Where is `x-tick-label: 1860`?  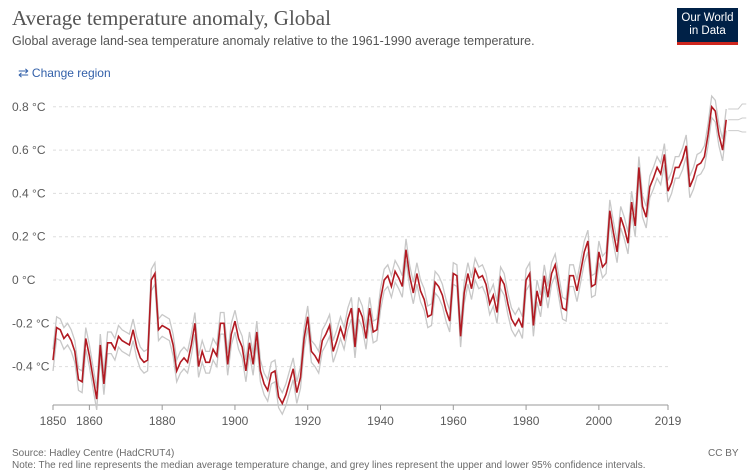 x-tick-label: 1860 is located at coordinates (89, 421).